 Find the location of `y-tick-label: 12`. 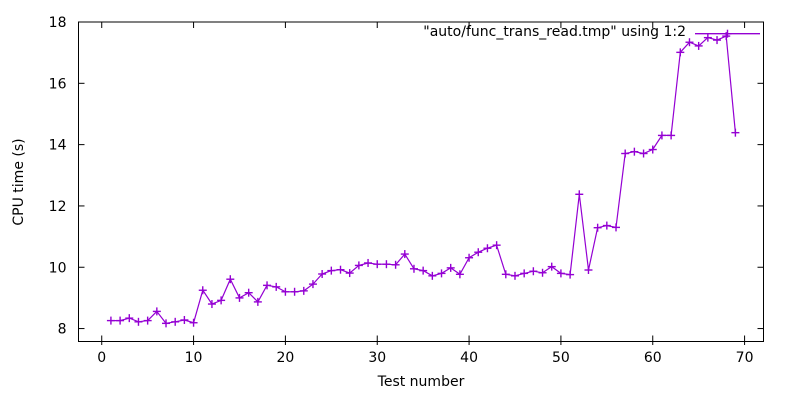

y-tick-label: 12 is located at coordinates (58, 207).